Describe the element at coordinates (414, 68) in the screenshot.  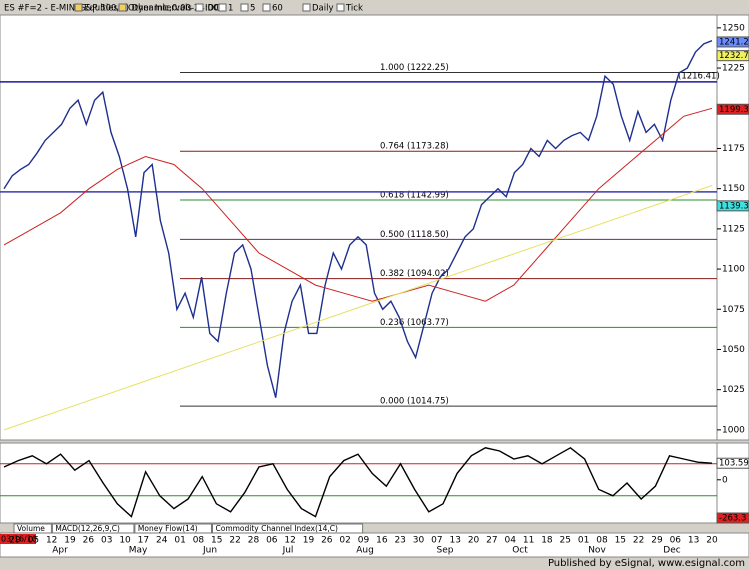
I see `level-label: 1.000 (1222.25)` at that location.